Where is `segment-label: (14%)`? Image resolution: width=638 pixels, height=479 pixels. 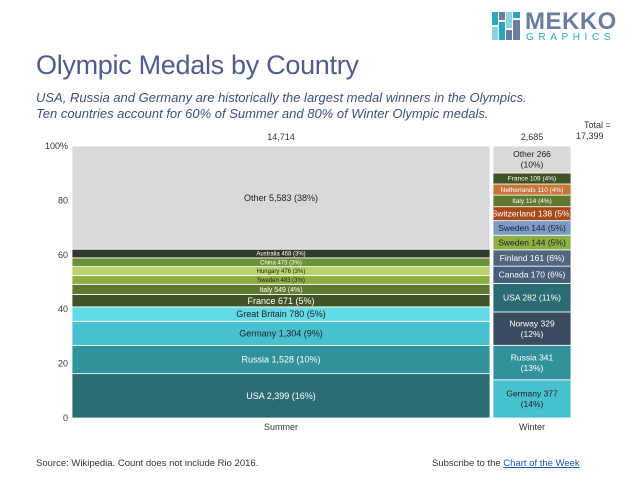
segment-label: (14%) is located at coordinates (532, 404).